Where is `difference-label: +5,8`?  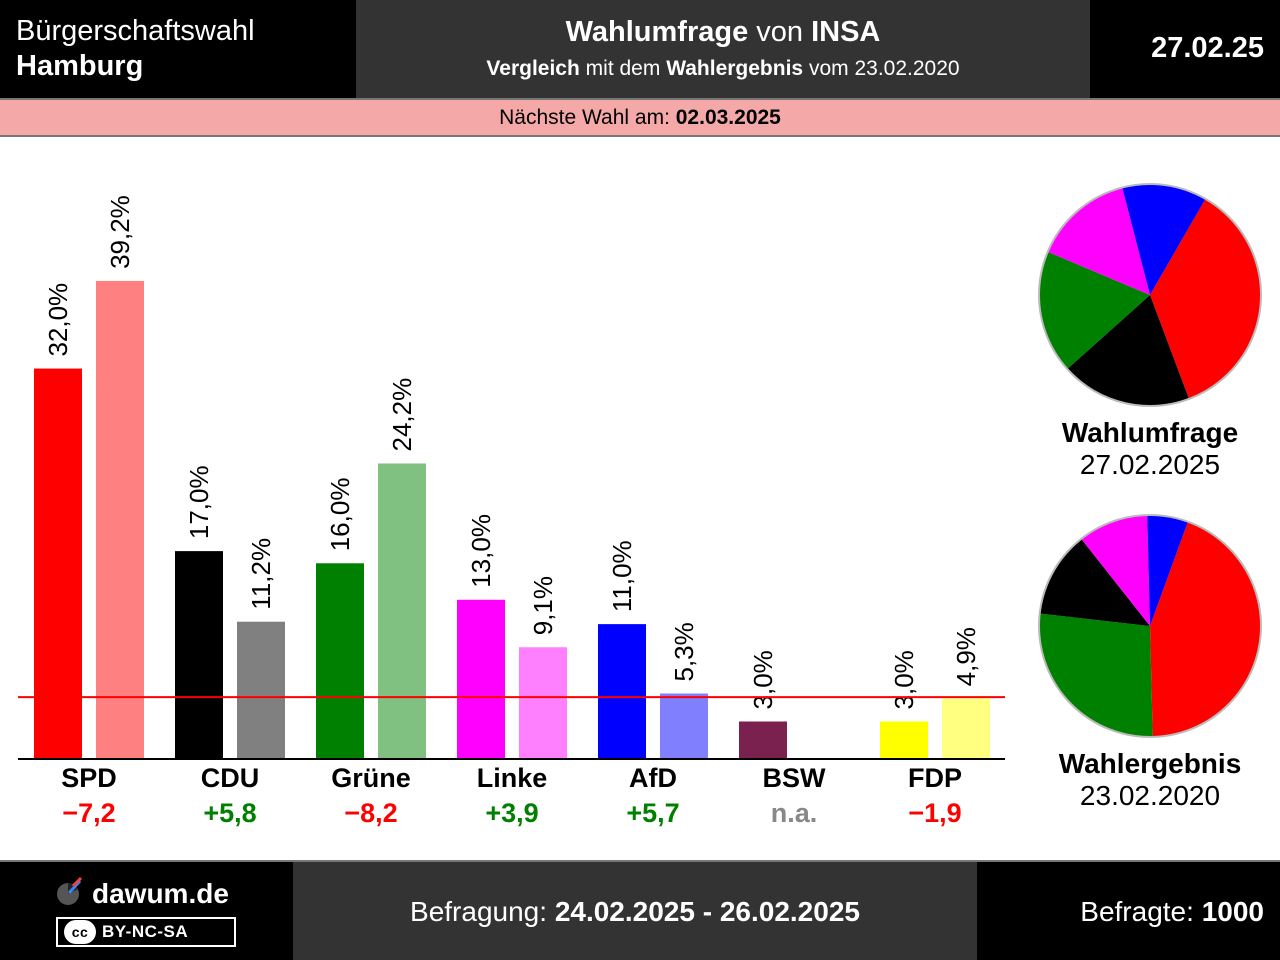 difference-label: +5,8 is located at coordinates (229, 813).